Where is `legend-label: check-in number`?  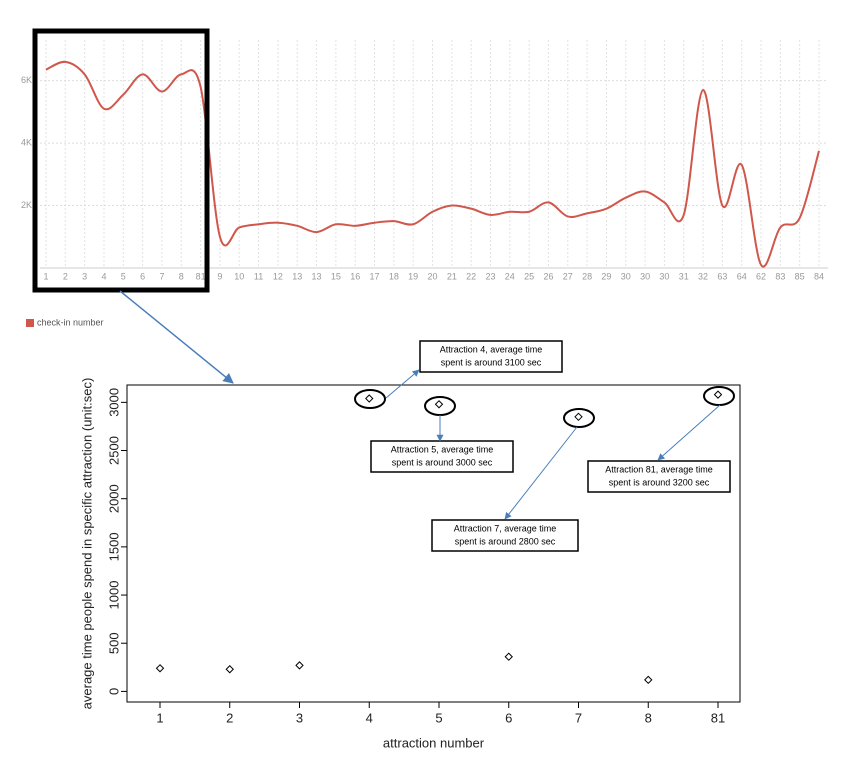 legend-label: check-in number is located at coordinates (70, 322).